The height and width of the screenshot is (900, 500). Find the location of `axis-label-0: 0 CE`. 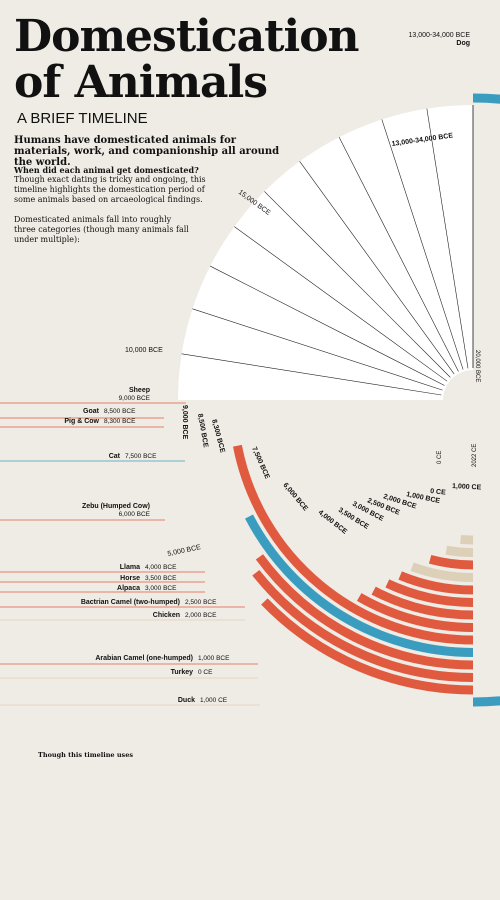

axis-label-0: 0 CE is located at coordinates (440, 457).